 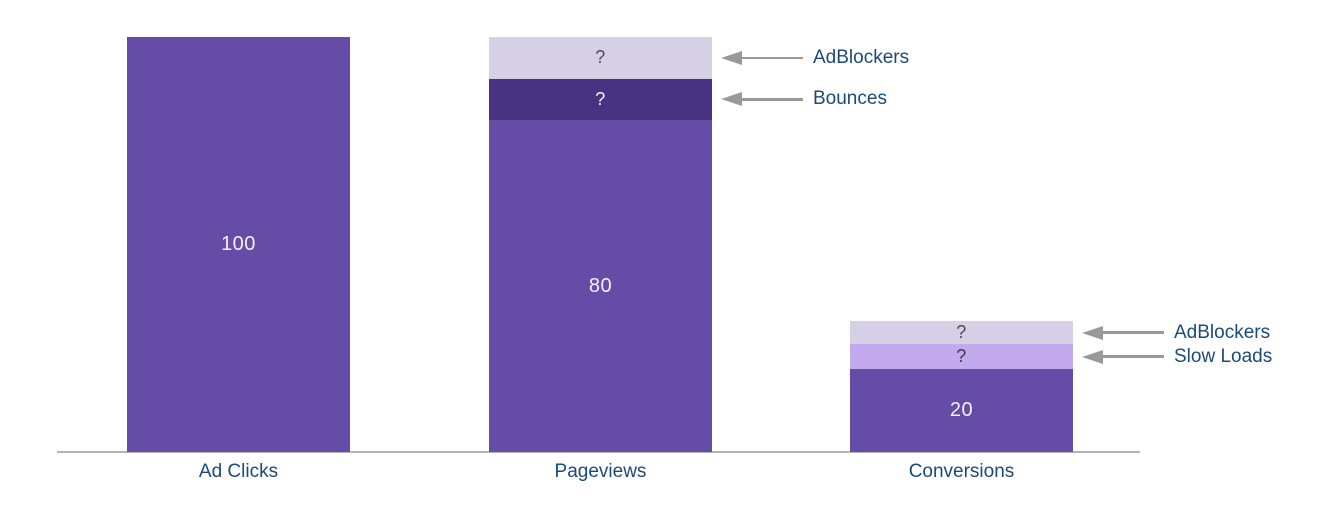 I want to click on annotation-arrow-conversions-adblockers, so click(x=1123, y=332).